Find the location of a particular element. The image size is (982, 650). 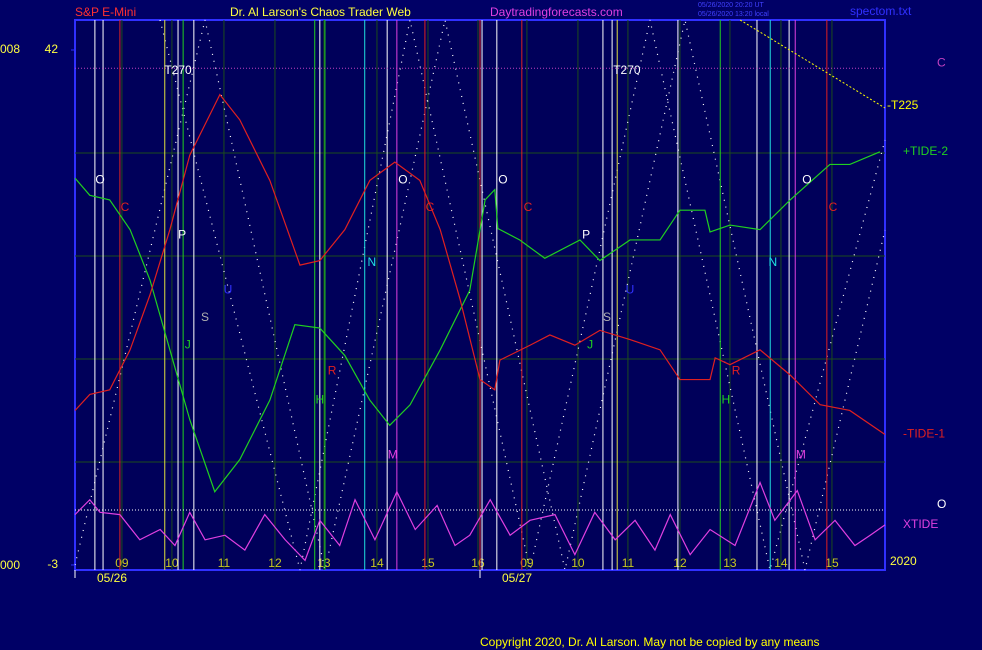

file-name: spectom.txt is located at coordinates (881, 11).